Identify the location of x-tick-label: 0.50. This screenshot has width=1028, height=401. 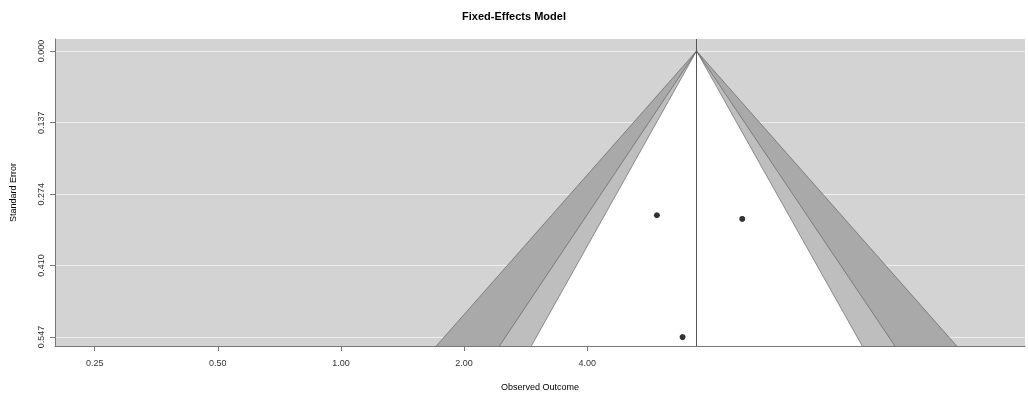
(218, 362).